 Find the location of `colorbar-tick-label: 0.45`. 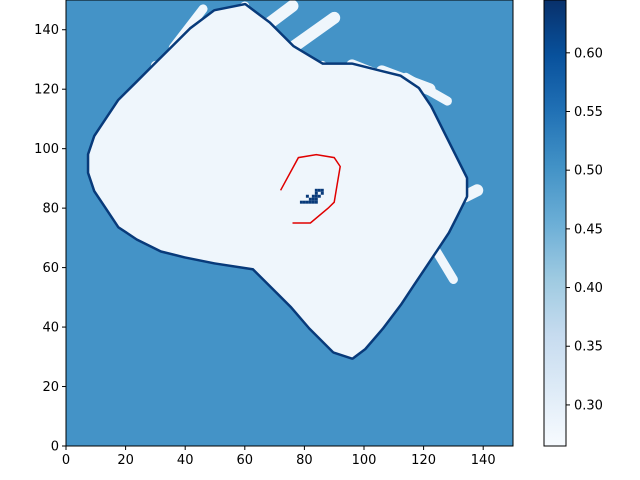

colorbar-tick-label: 0.45 is located at coordinates (588, 229).